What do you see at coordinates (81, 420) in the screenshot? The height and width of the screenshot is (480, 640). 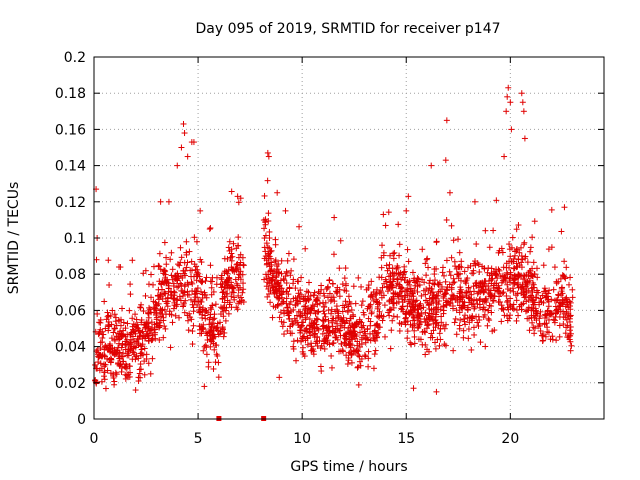 I see `y-tick-label: 0` at bounding box center [81, 420].